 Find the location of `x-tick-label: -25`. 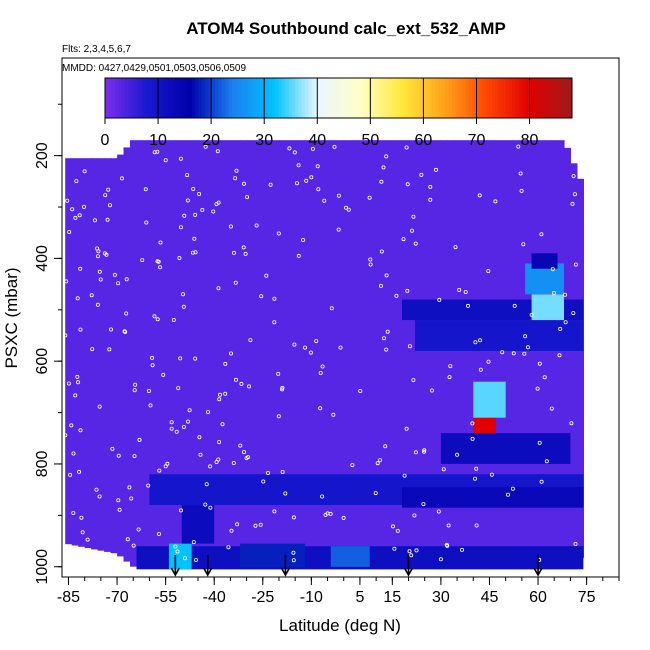

x-tick-label: -25 is located at coordinates (262, 597).